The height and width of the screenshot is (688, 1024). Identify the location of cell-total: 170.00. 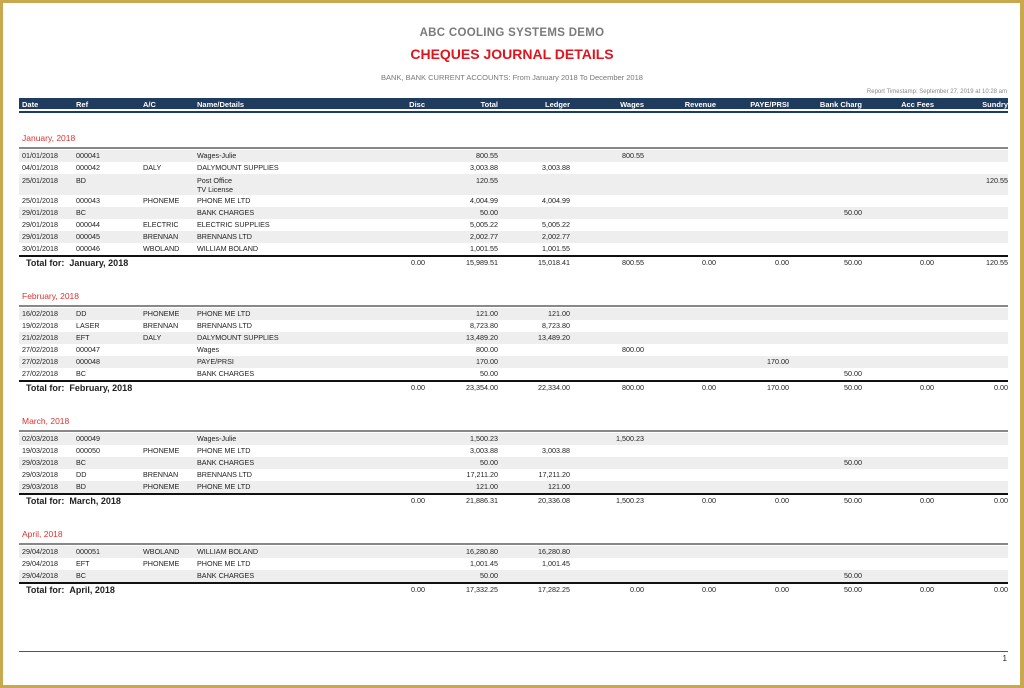
(487, 361).